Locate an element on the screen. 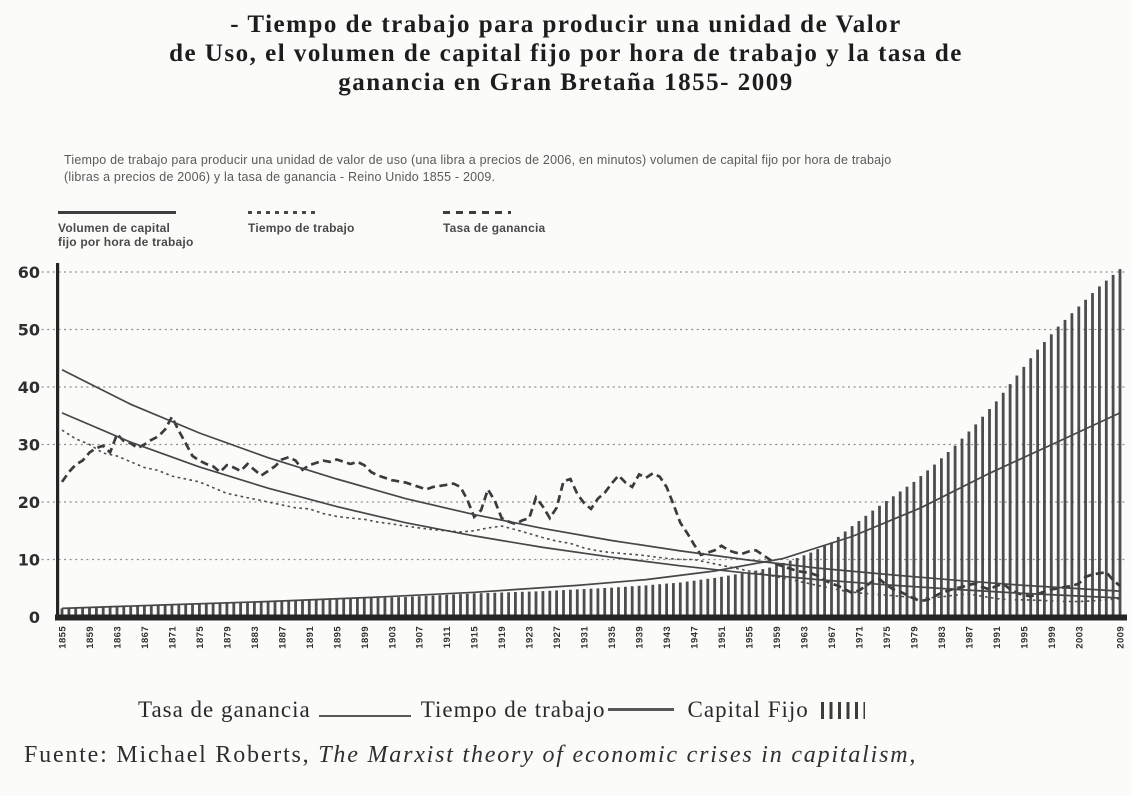 The width and height of the screenshot is (1132, 796). y-tick-label-30: 30 is located at coordinates (29, 445).